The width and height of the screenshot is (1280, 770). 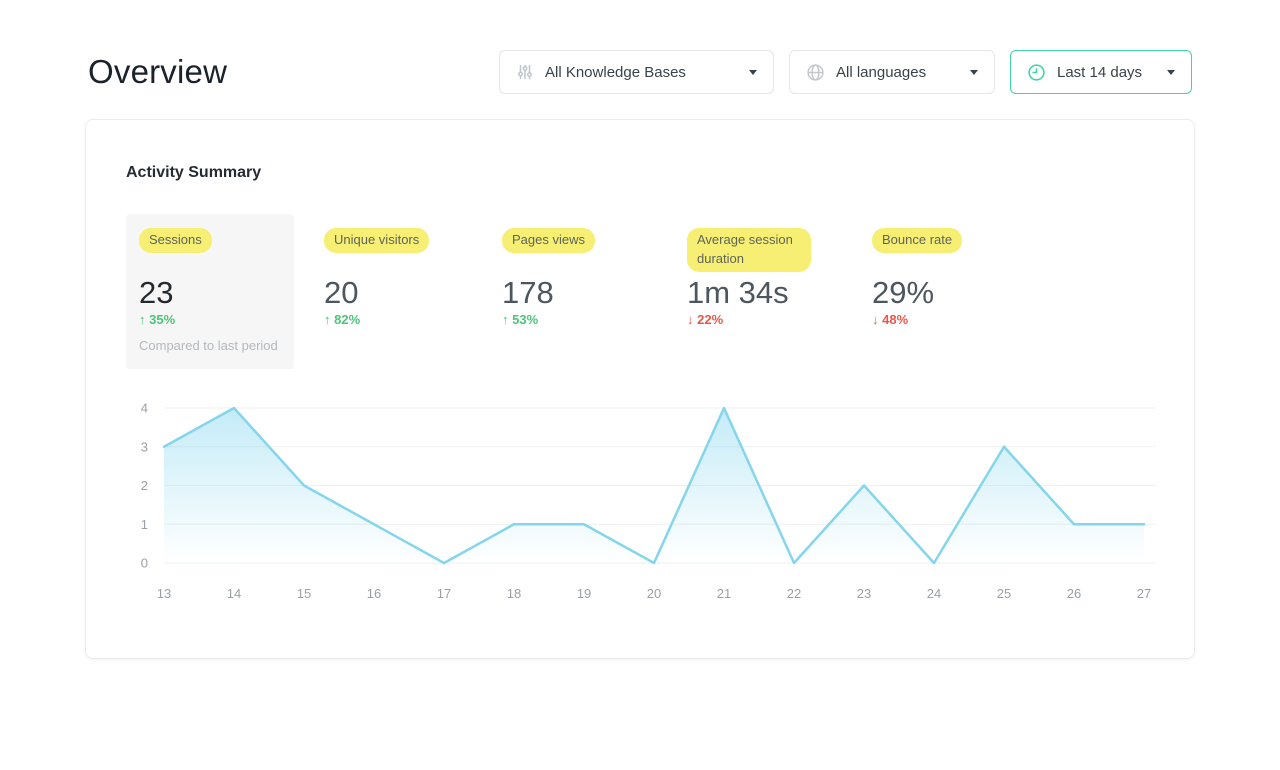 I want to click on metric-change-pct: 48%, so click(x=895, y=319).